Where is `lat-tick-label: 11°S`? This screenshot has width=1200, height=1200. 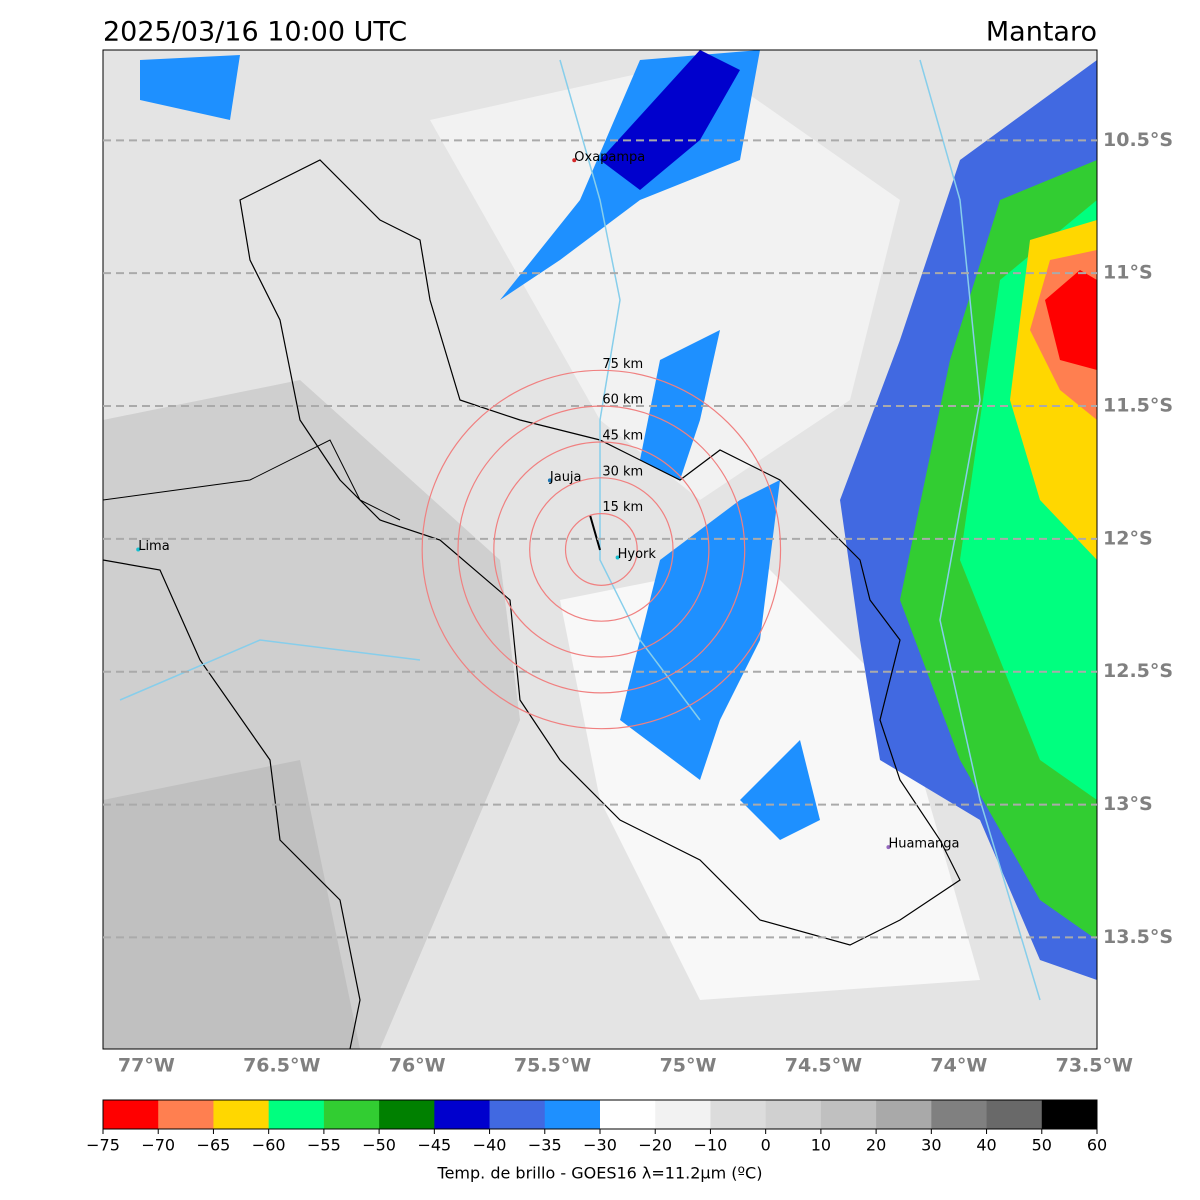 lat-tick-label: 11°S is located at coordinates (1128, 273).